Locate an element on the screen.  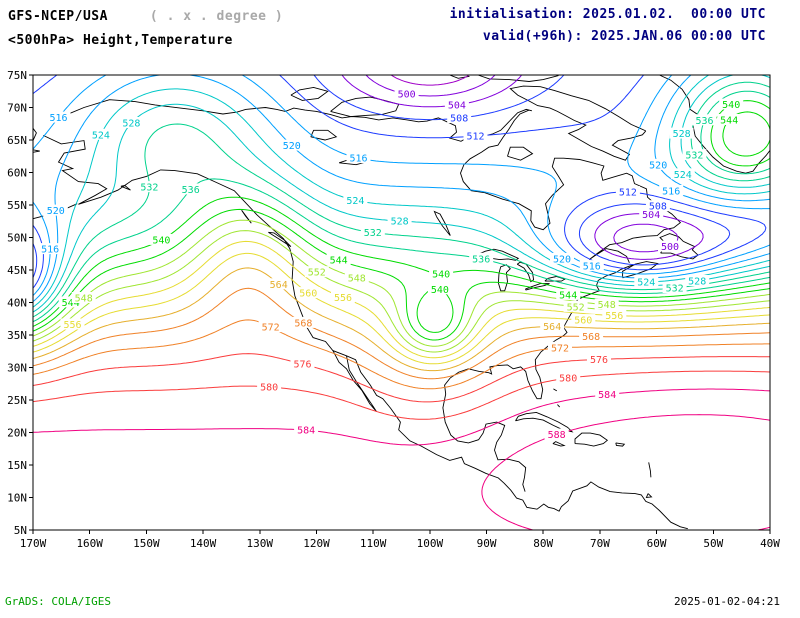
model-title: GFS-NCEP/USA is located at coordinates (58, 16).